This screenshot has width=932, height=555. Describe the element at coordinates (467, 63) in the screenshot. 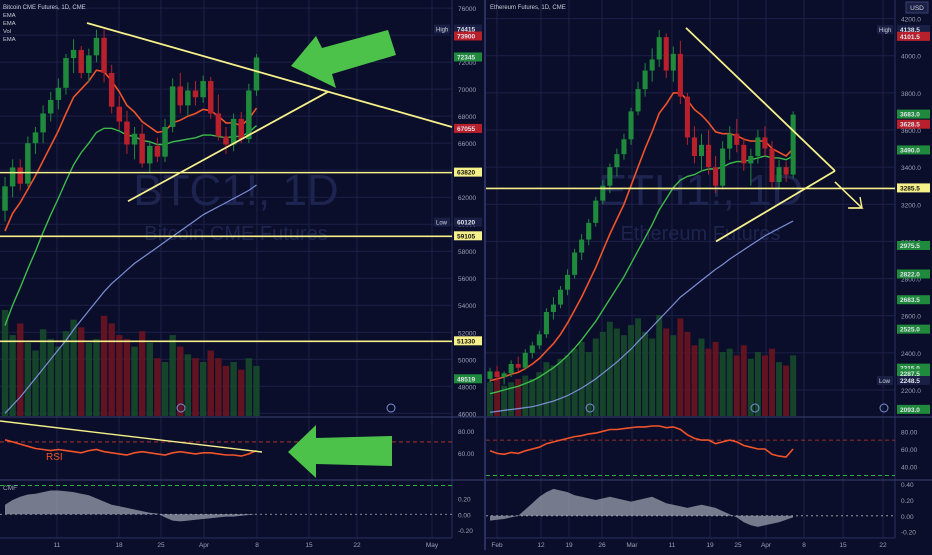

I see `y-tick-label: 72000` at that location.